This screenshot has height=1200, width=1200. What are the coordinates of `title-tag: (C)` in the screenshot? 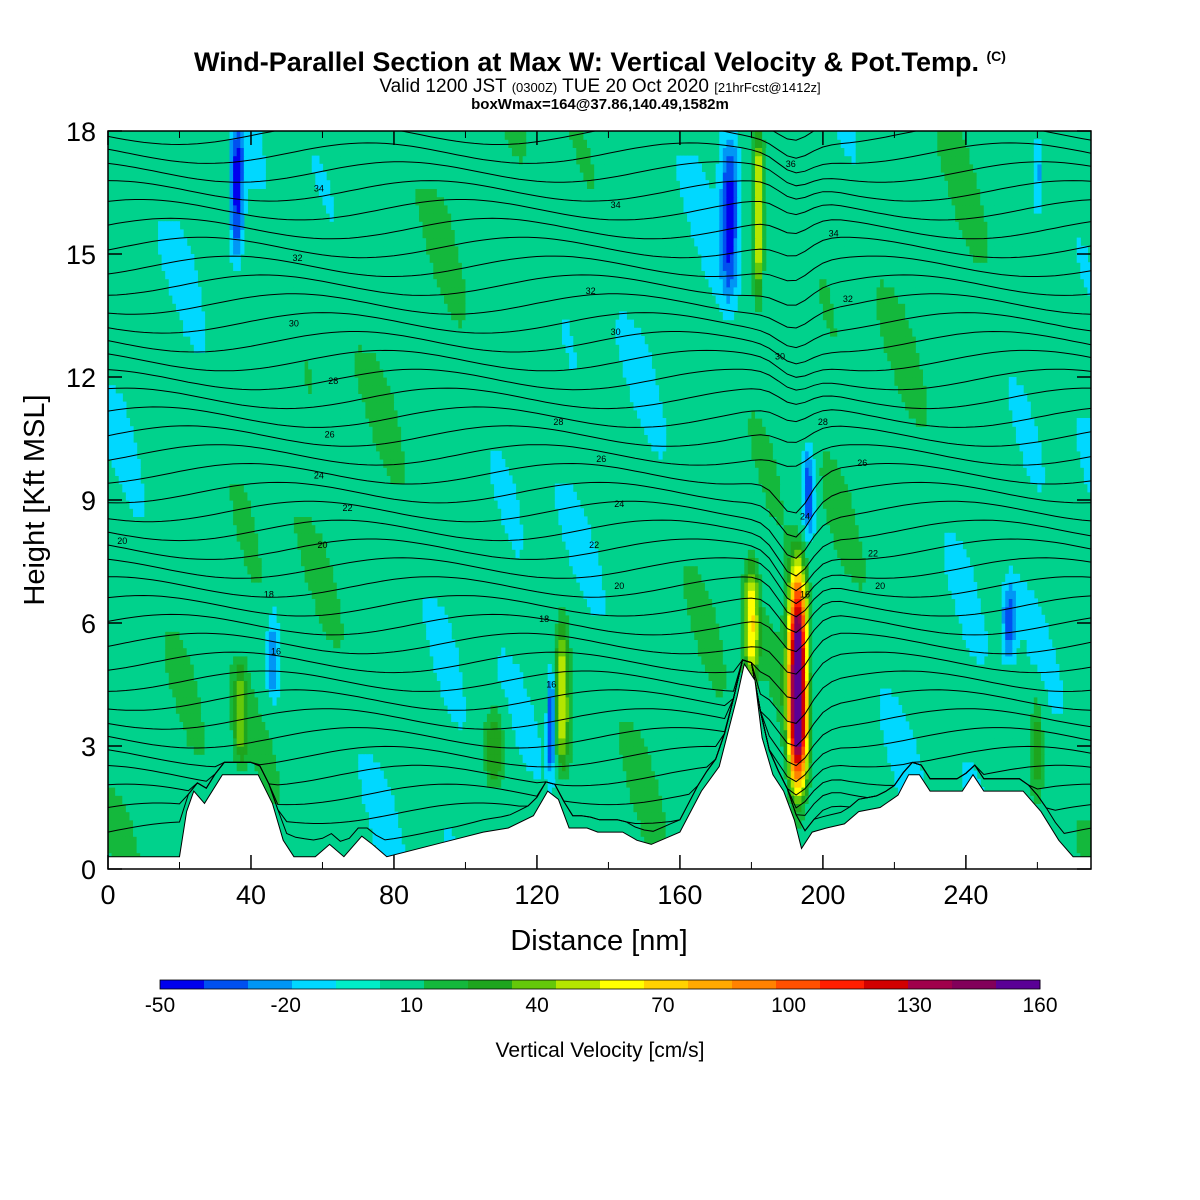 It's located at (996, 56).